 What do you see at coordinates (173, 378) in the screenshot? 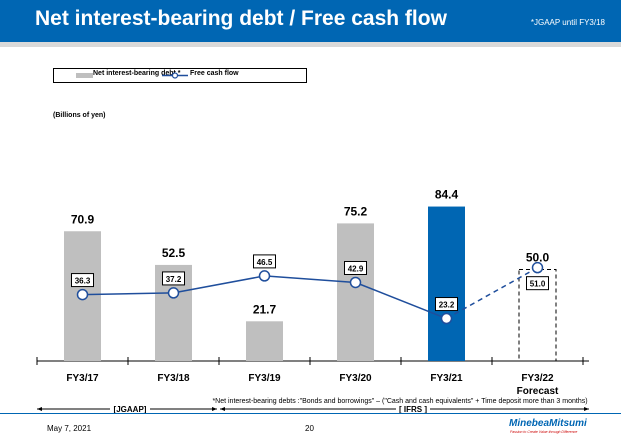
I see `x-tick-label: FY3/18` at bounding box center [173, 378].